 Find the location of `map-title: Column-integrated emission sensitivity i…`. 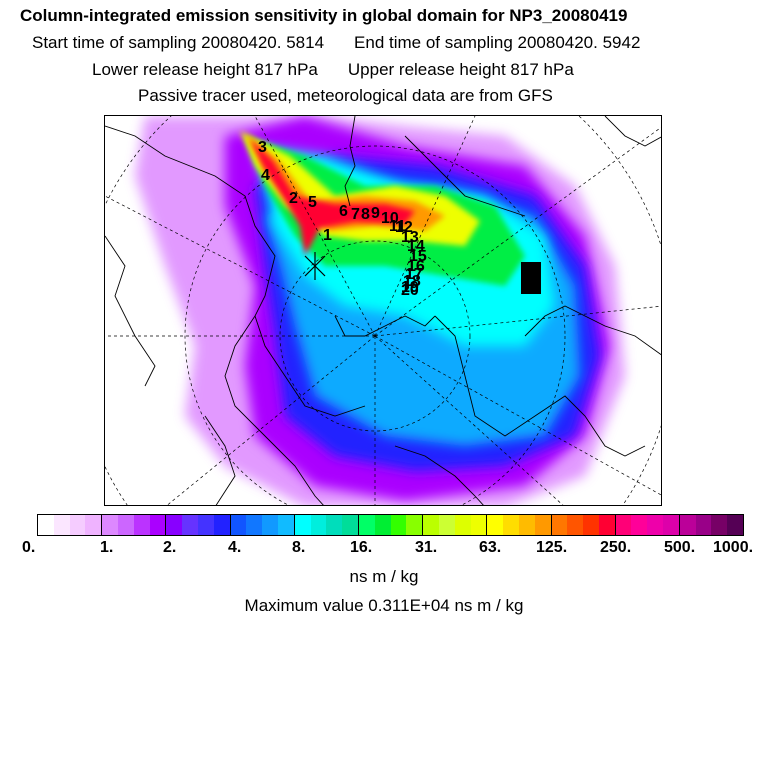

map-title: Column-integrated emission sensitivity i… is located at coordinates (324, 15).